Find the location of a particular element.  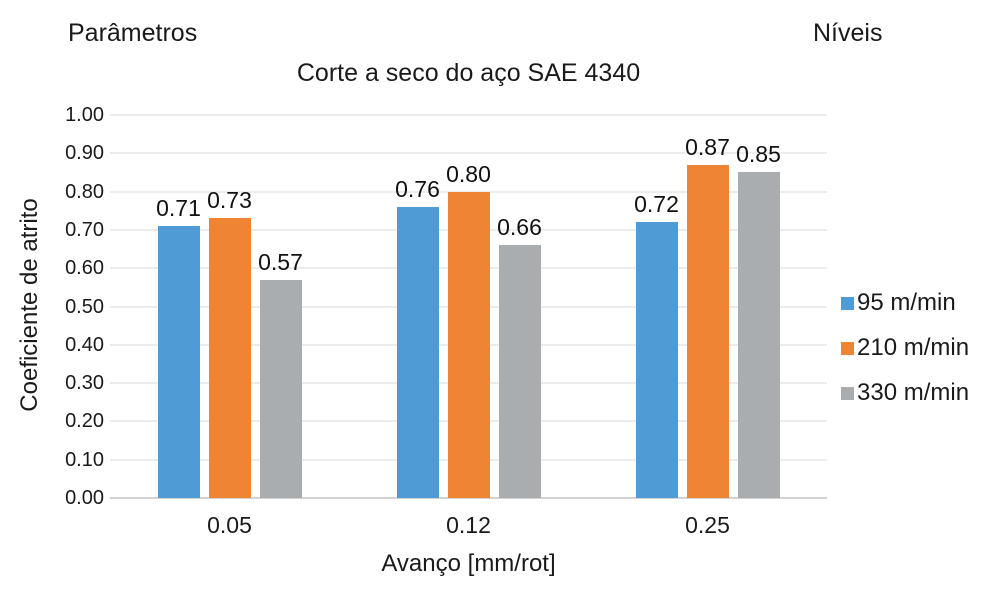

bar-value-label: 0.73 is located at coordinates (229, 200).